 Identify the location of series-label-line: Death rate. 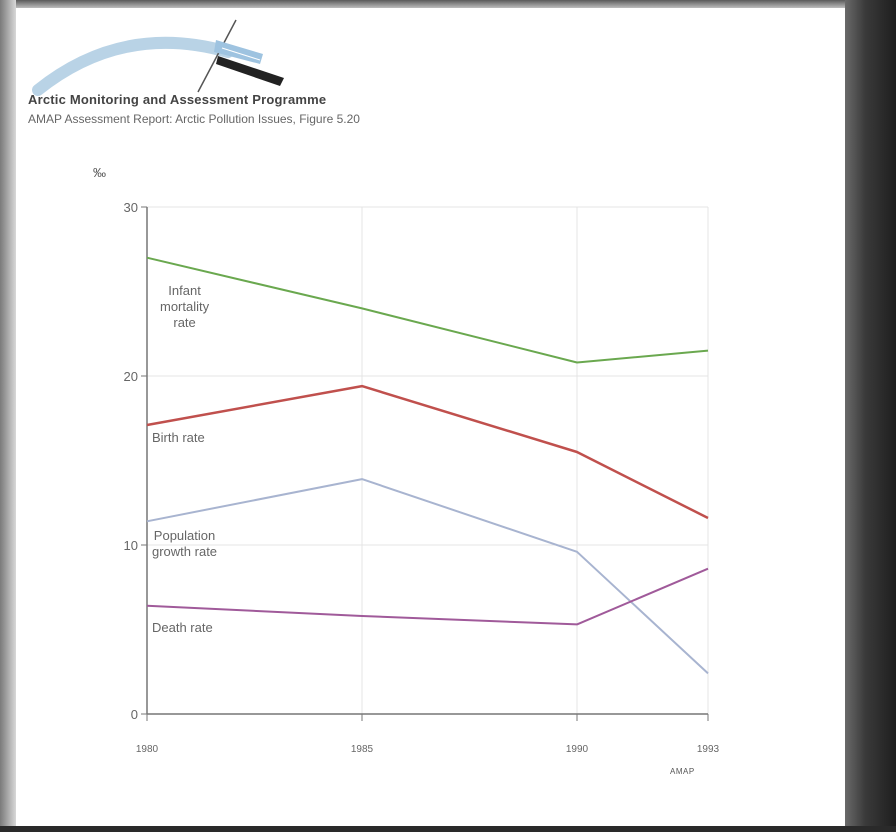
(182, 628).